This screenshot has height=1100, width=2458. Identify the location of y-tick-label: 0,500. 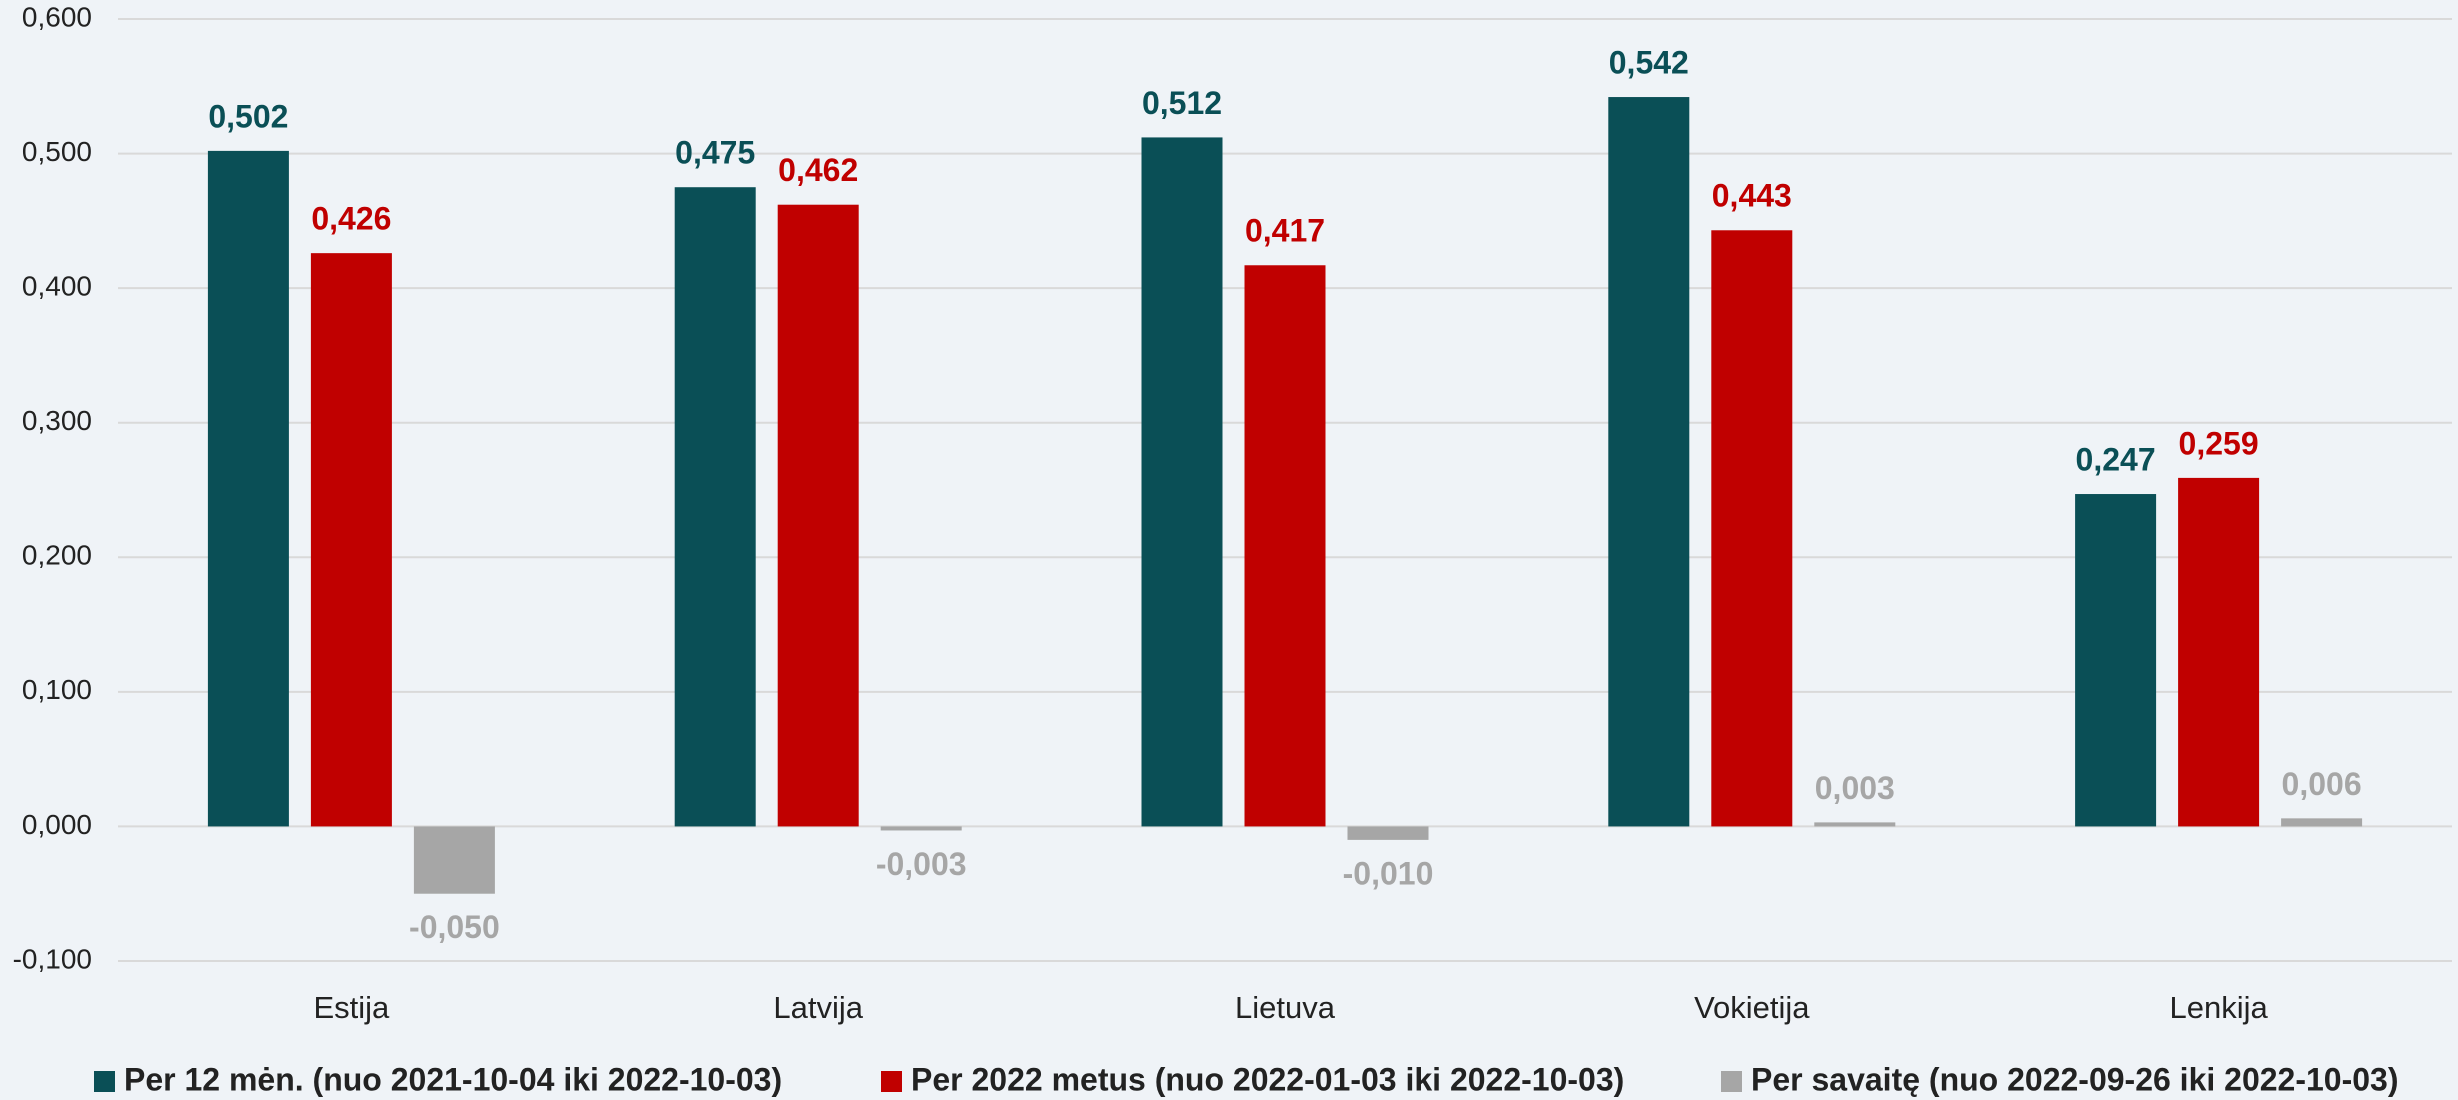
(57, 151).